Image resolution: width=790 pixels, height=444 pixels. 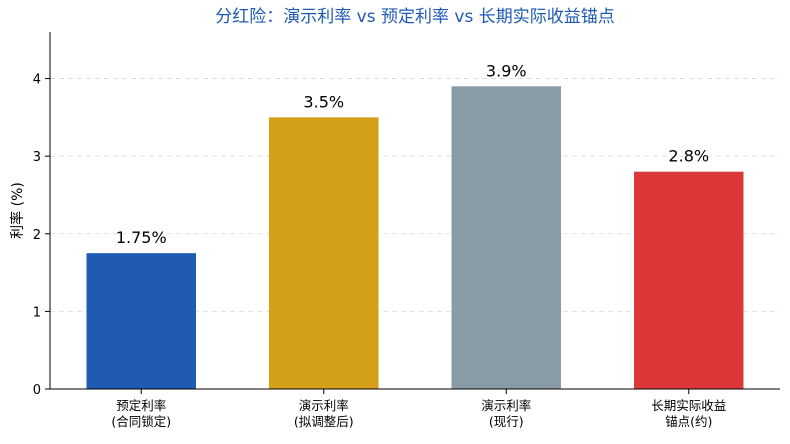 What do you see at coordinates (141, 421) in the screenshot?
I see `x-tick-label-0-line-1: (合同锁定)` at bounding box center [141, 421].